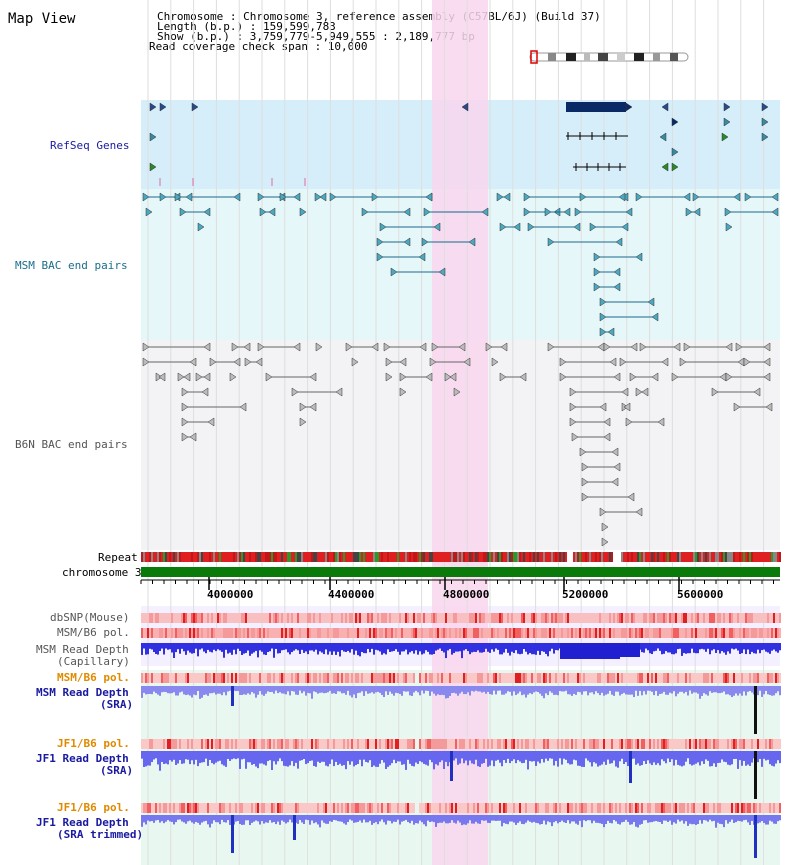  I want to click on msm-read-depth-cap-label: MSM Read Depth, so click(82, 649).